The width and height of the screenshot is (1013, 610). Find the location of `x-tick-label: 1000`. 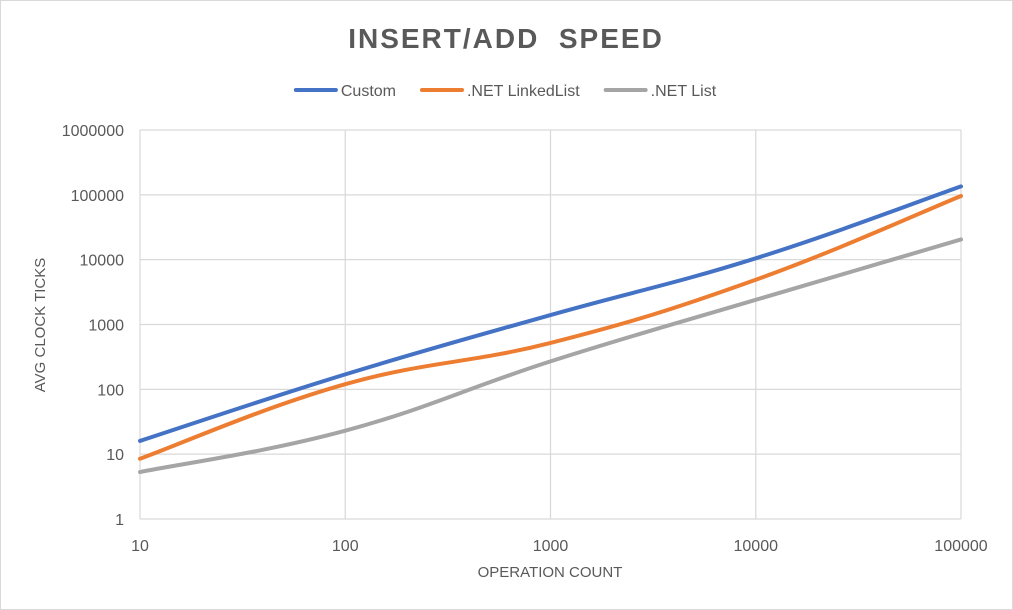

x-tick-label: 1000 is located at coordinates (551, 546).